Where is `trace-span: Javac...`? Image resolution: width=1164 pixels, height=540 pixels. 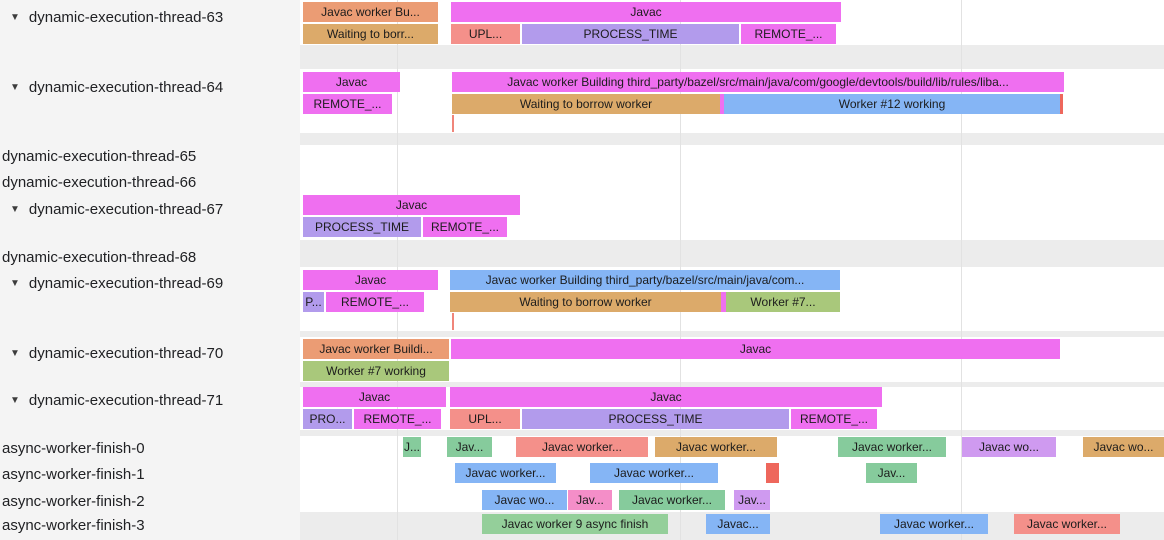 trace-span: Javac... is located at coordinates (738, 524).